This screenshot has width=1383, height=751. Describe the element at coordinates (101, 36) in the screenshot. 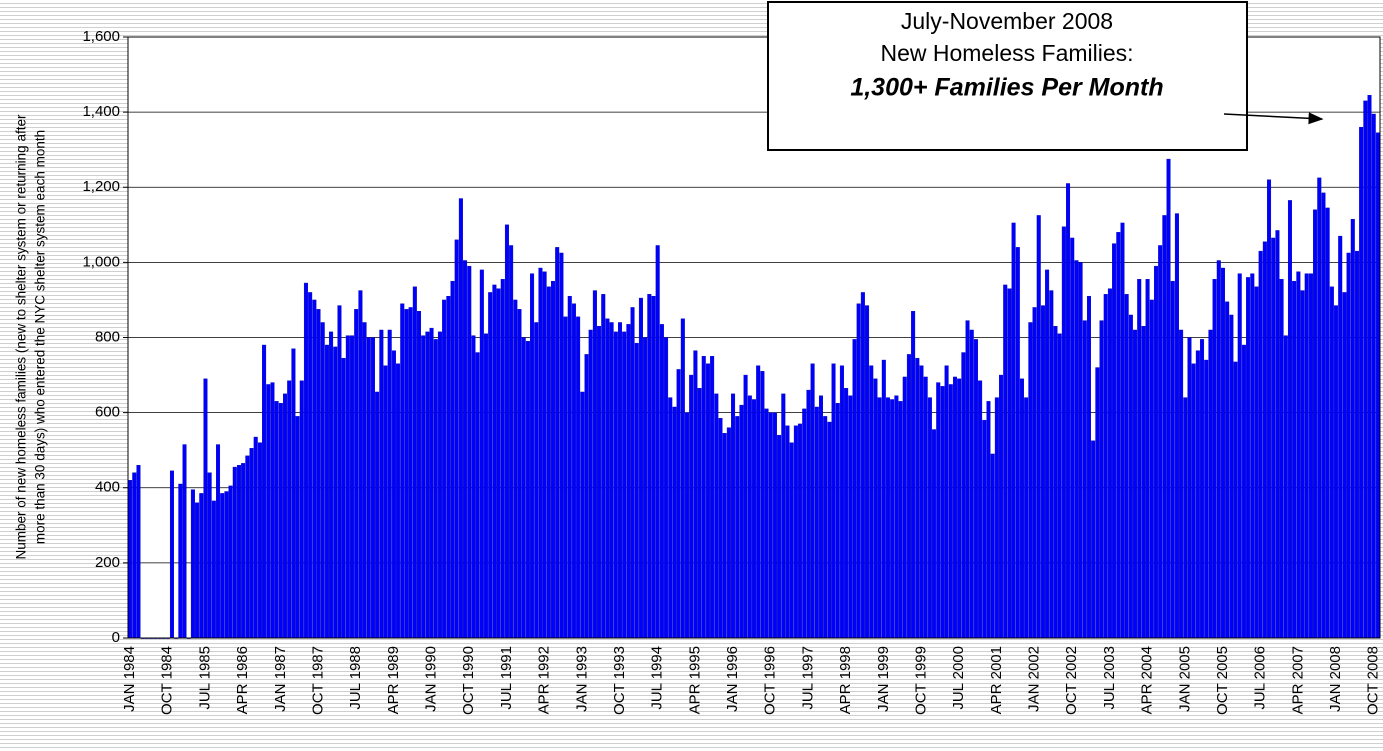

I see `y-tick-label: 1,600` at that location.